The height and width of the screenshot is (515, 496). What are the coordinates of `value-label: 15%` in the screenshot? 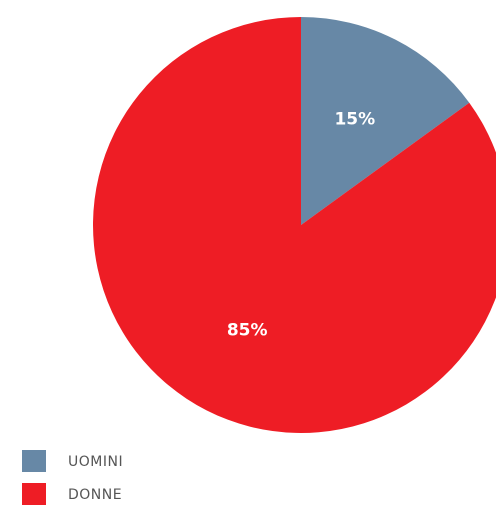 It's located at (354, 119).